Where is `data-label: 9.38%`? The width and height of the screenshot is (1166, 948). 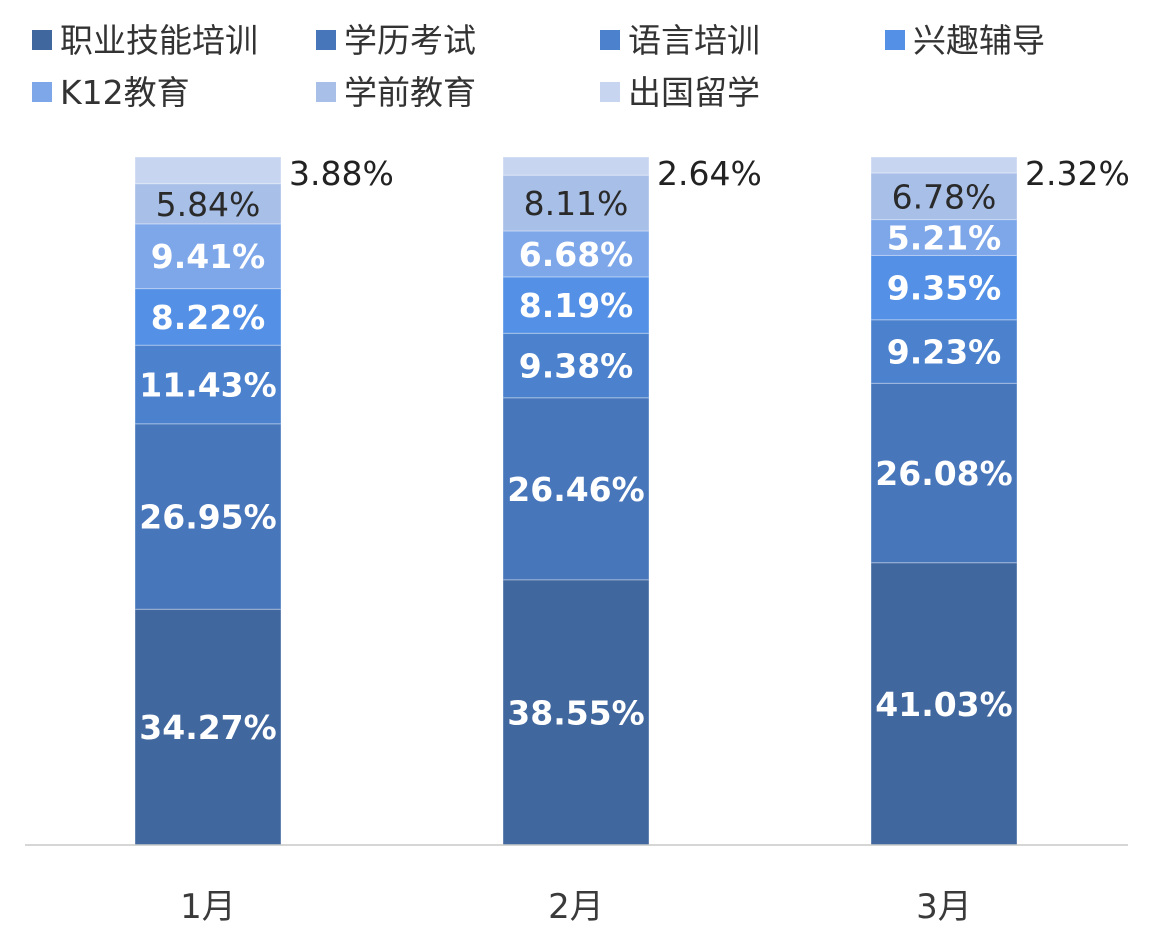 data-label: 9.38% is located at coordinates (576, 366).